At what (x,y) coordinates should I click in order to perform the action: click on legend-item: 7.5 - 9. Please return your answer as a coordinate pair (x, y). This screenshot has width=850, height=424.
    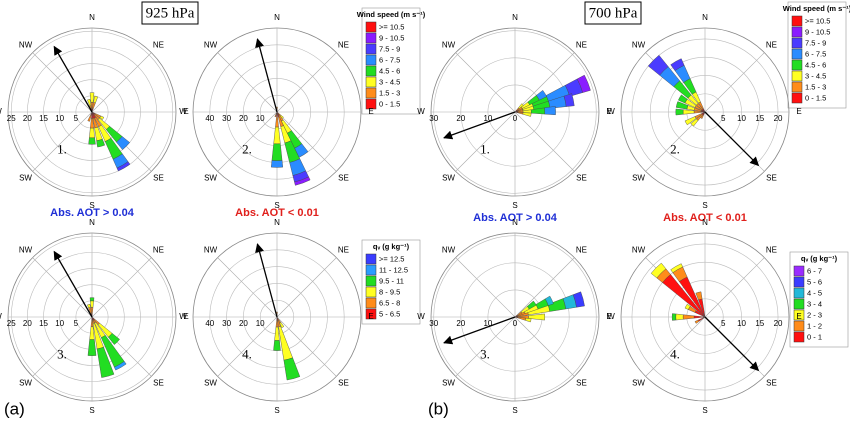
    Looking at the image, I should click on (815, 42).